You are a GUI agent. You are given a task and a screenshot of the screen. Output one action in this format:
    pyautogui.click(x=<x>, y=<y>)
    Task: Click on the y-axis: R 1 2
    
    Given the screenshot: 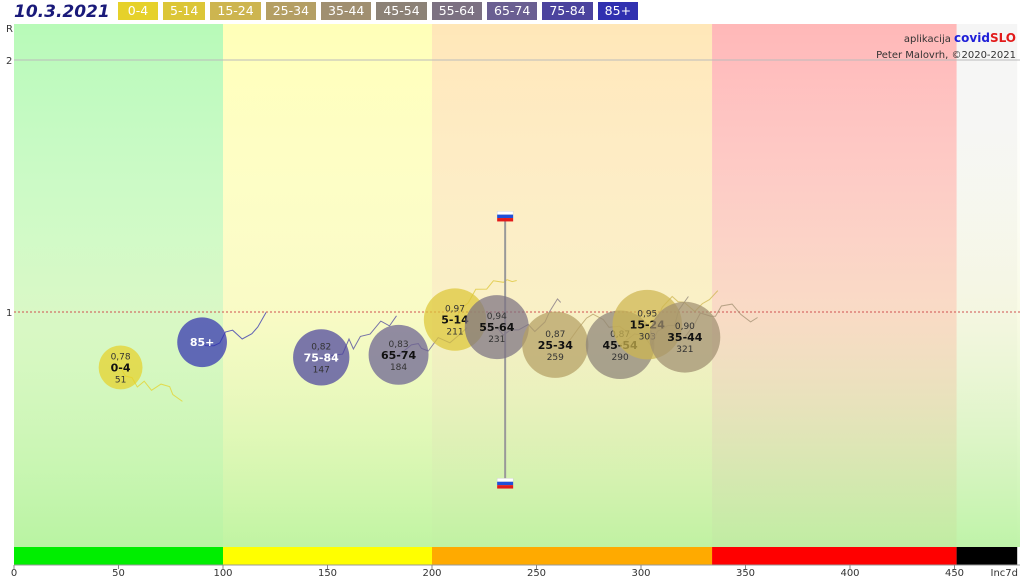 What is the action you would take?
    pyautogui.click(x=9, y=171)
    